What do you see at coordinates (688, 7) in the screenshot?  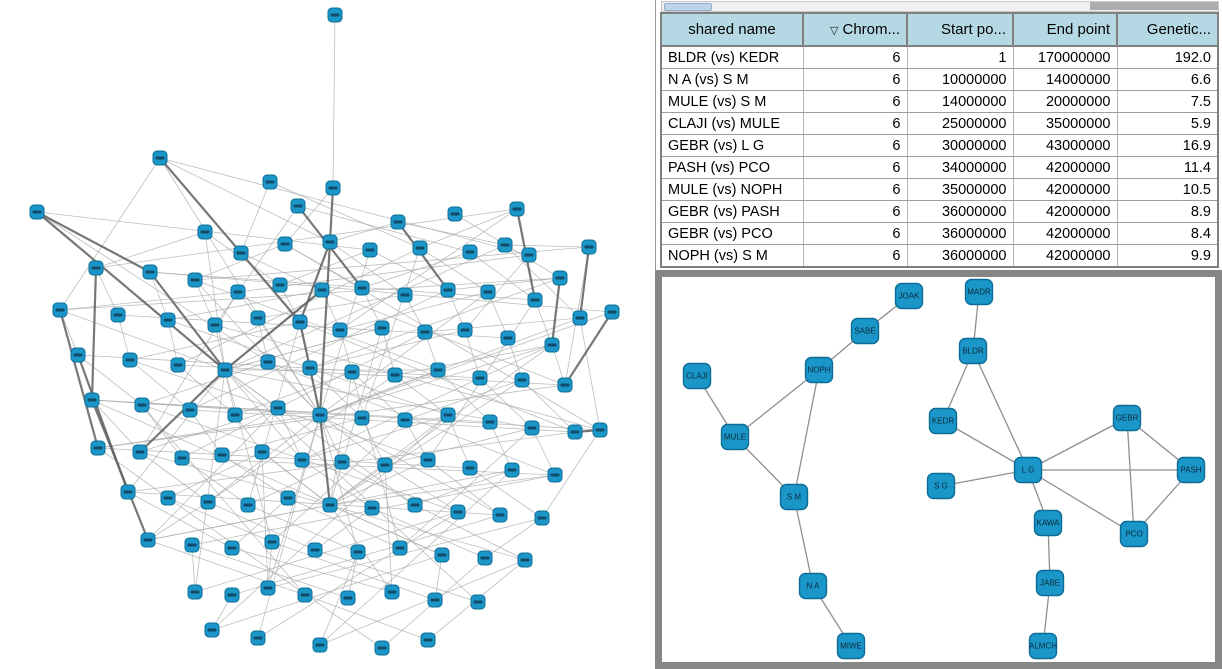 I see `scrollbar-thumb` at bounding box center [688, 7].